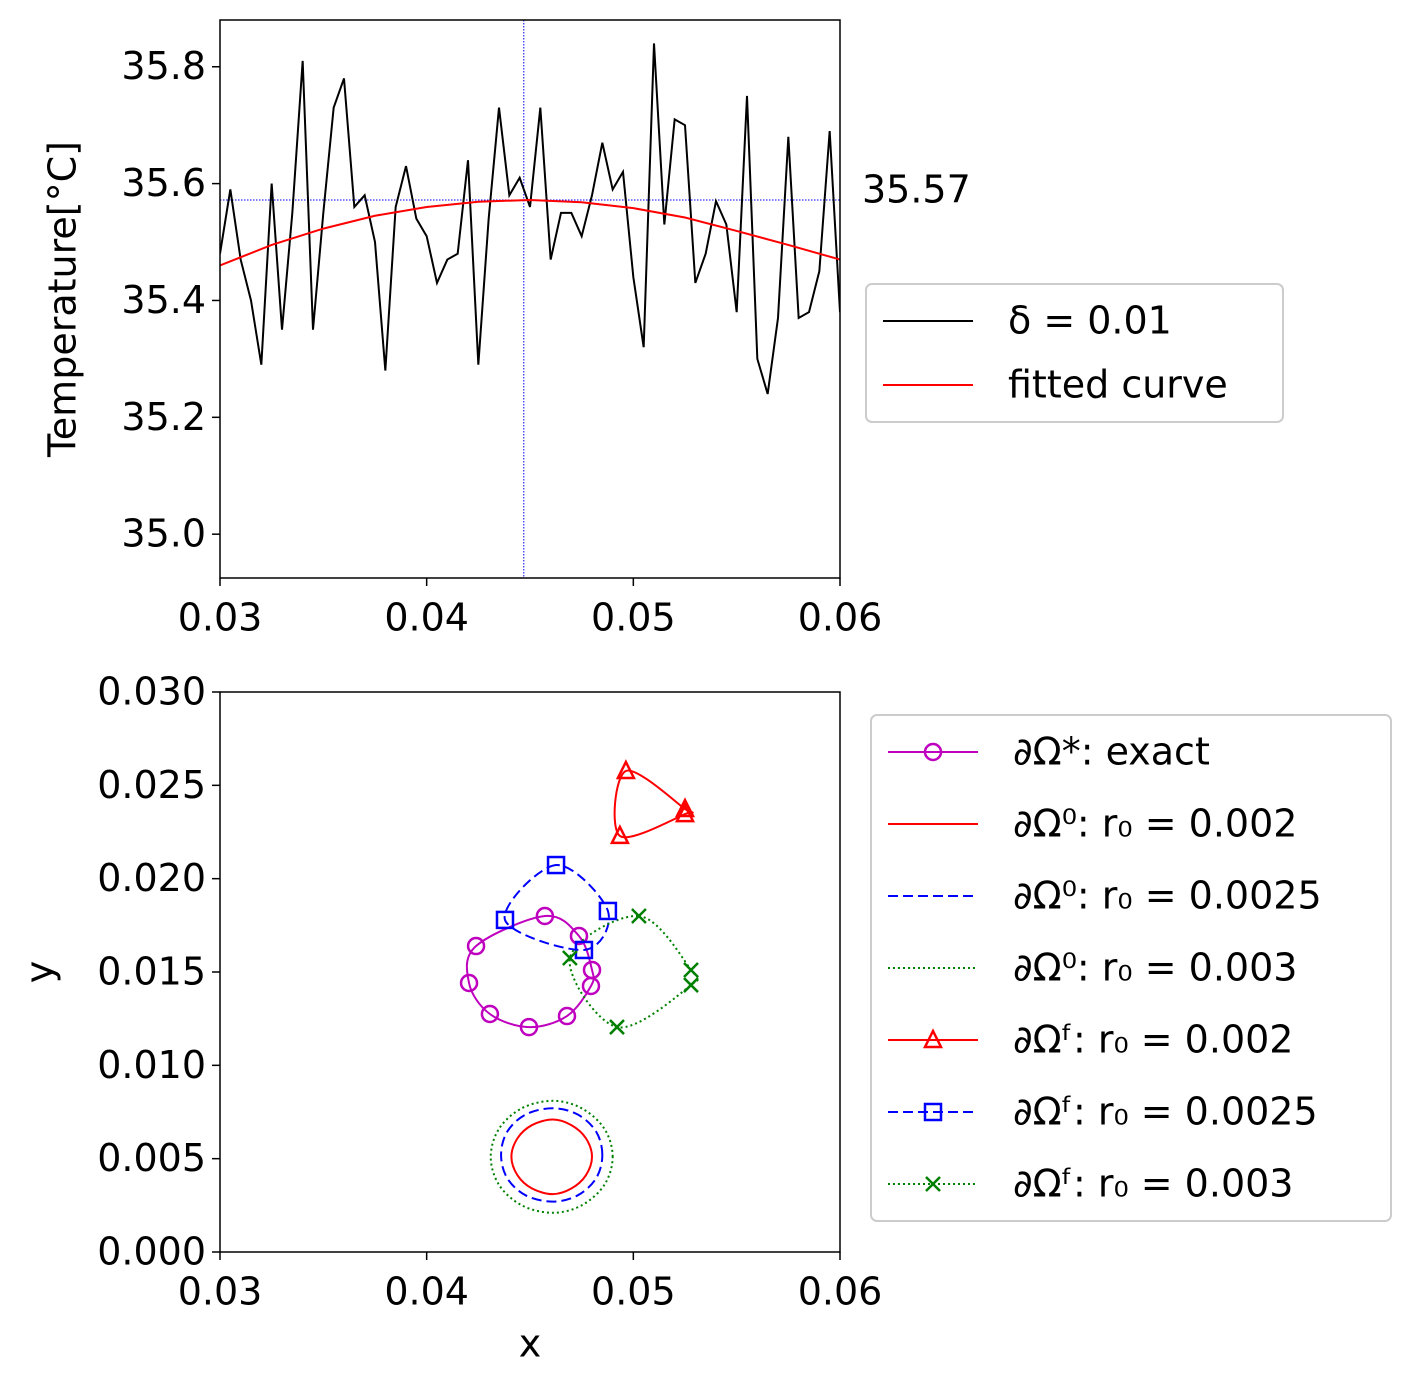 Image resolution: width=1414 pixels, height=1389 pixels. I want to click on y-tick-label: 35.8, so click(163, 66).